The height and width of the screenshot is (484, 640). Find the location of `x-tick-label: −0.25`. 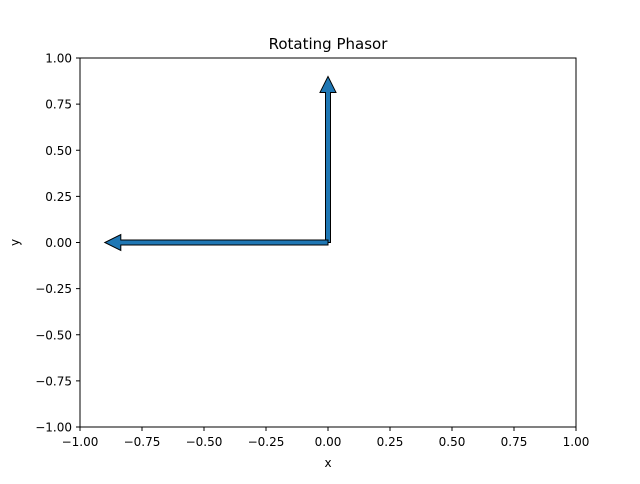

x-tick-label: −0.25 is located at coordinates (266, 442).